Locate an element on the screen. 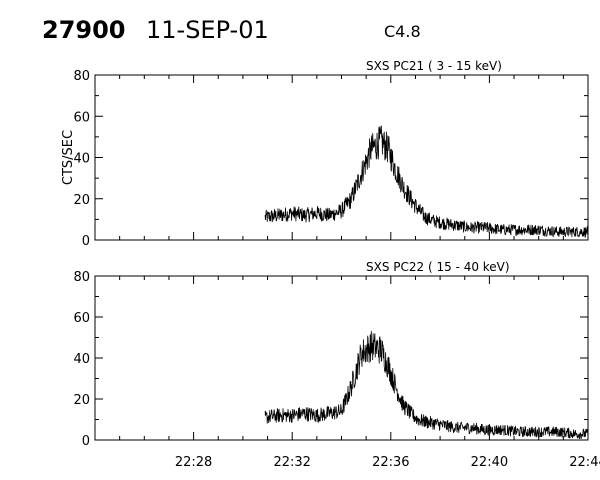 Image resolution: width=600 pixels, height=480 pixels. panel-title-1: SXS PC21 ( 3 - 15 keV) is located at coordinates (434, 66).